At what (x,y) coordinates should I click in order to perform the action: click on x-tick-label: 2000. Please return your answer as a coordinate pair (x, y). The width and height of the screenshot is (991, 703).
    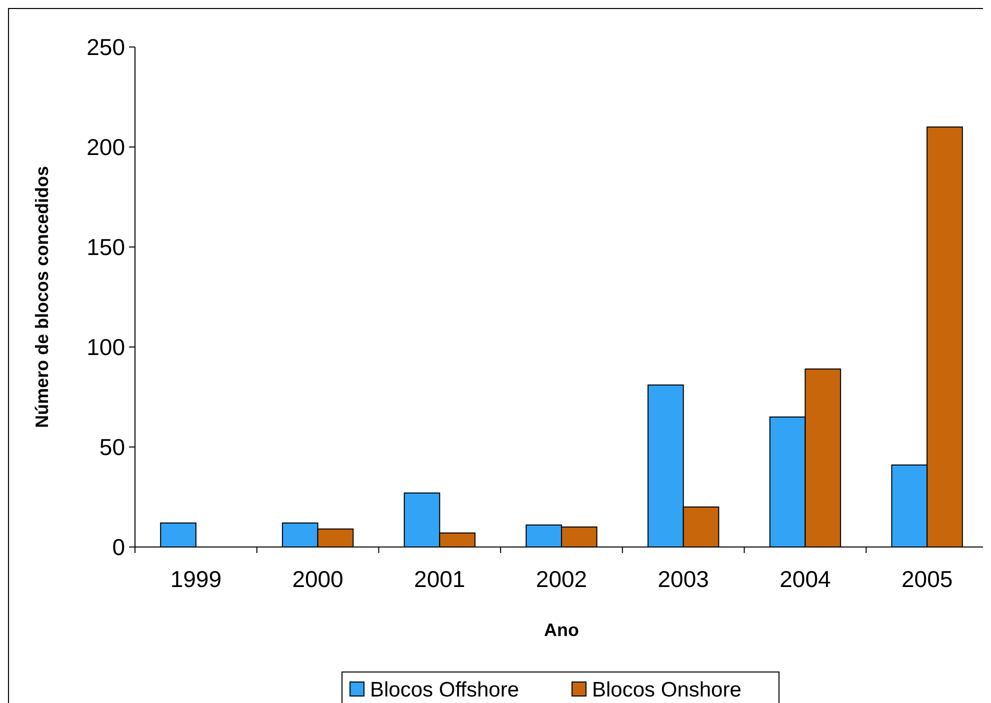
    Looking at the image, I should click on (318, 579).